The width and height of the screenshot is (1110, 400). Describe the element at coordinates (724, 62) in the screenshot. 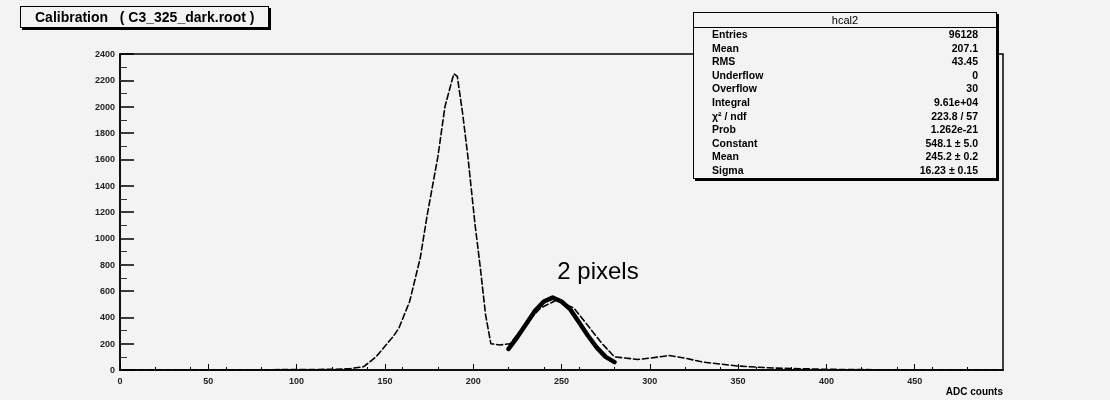

I see `annotation: RMS` at that location.